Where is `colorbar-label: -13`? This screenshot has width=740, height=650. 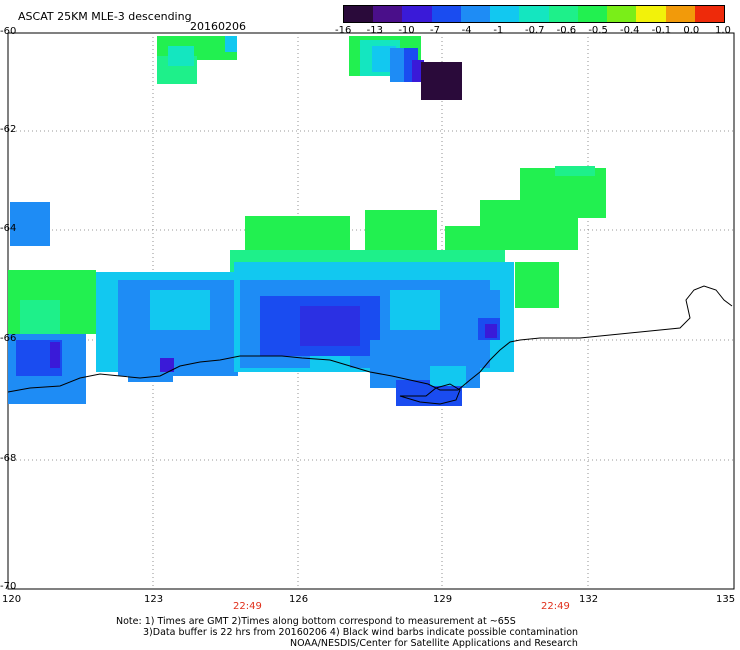 colorbar-label: -13 is located at coordinates (374, 30).